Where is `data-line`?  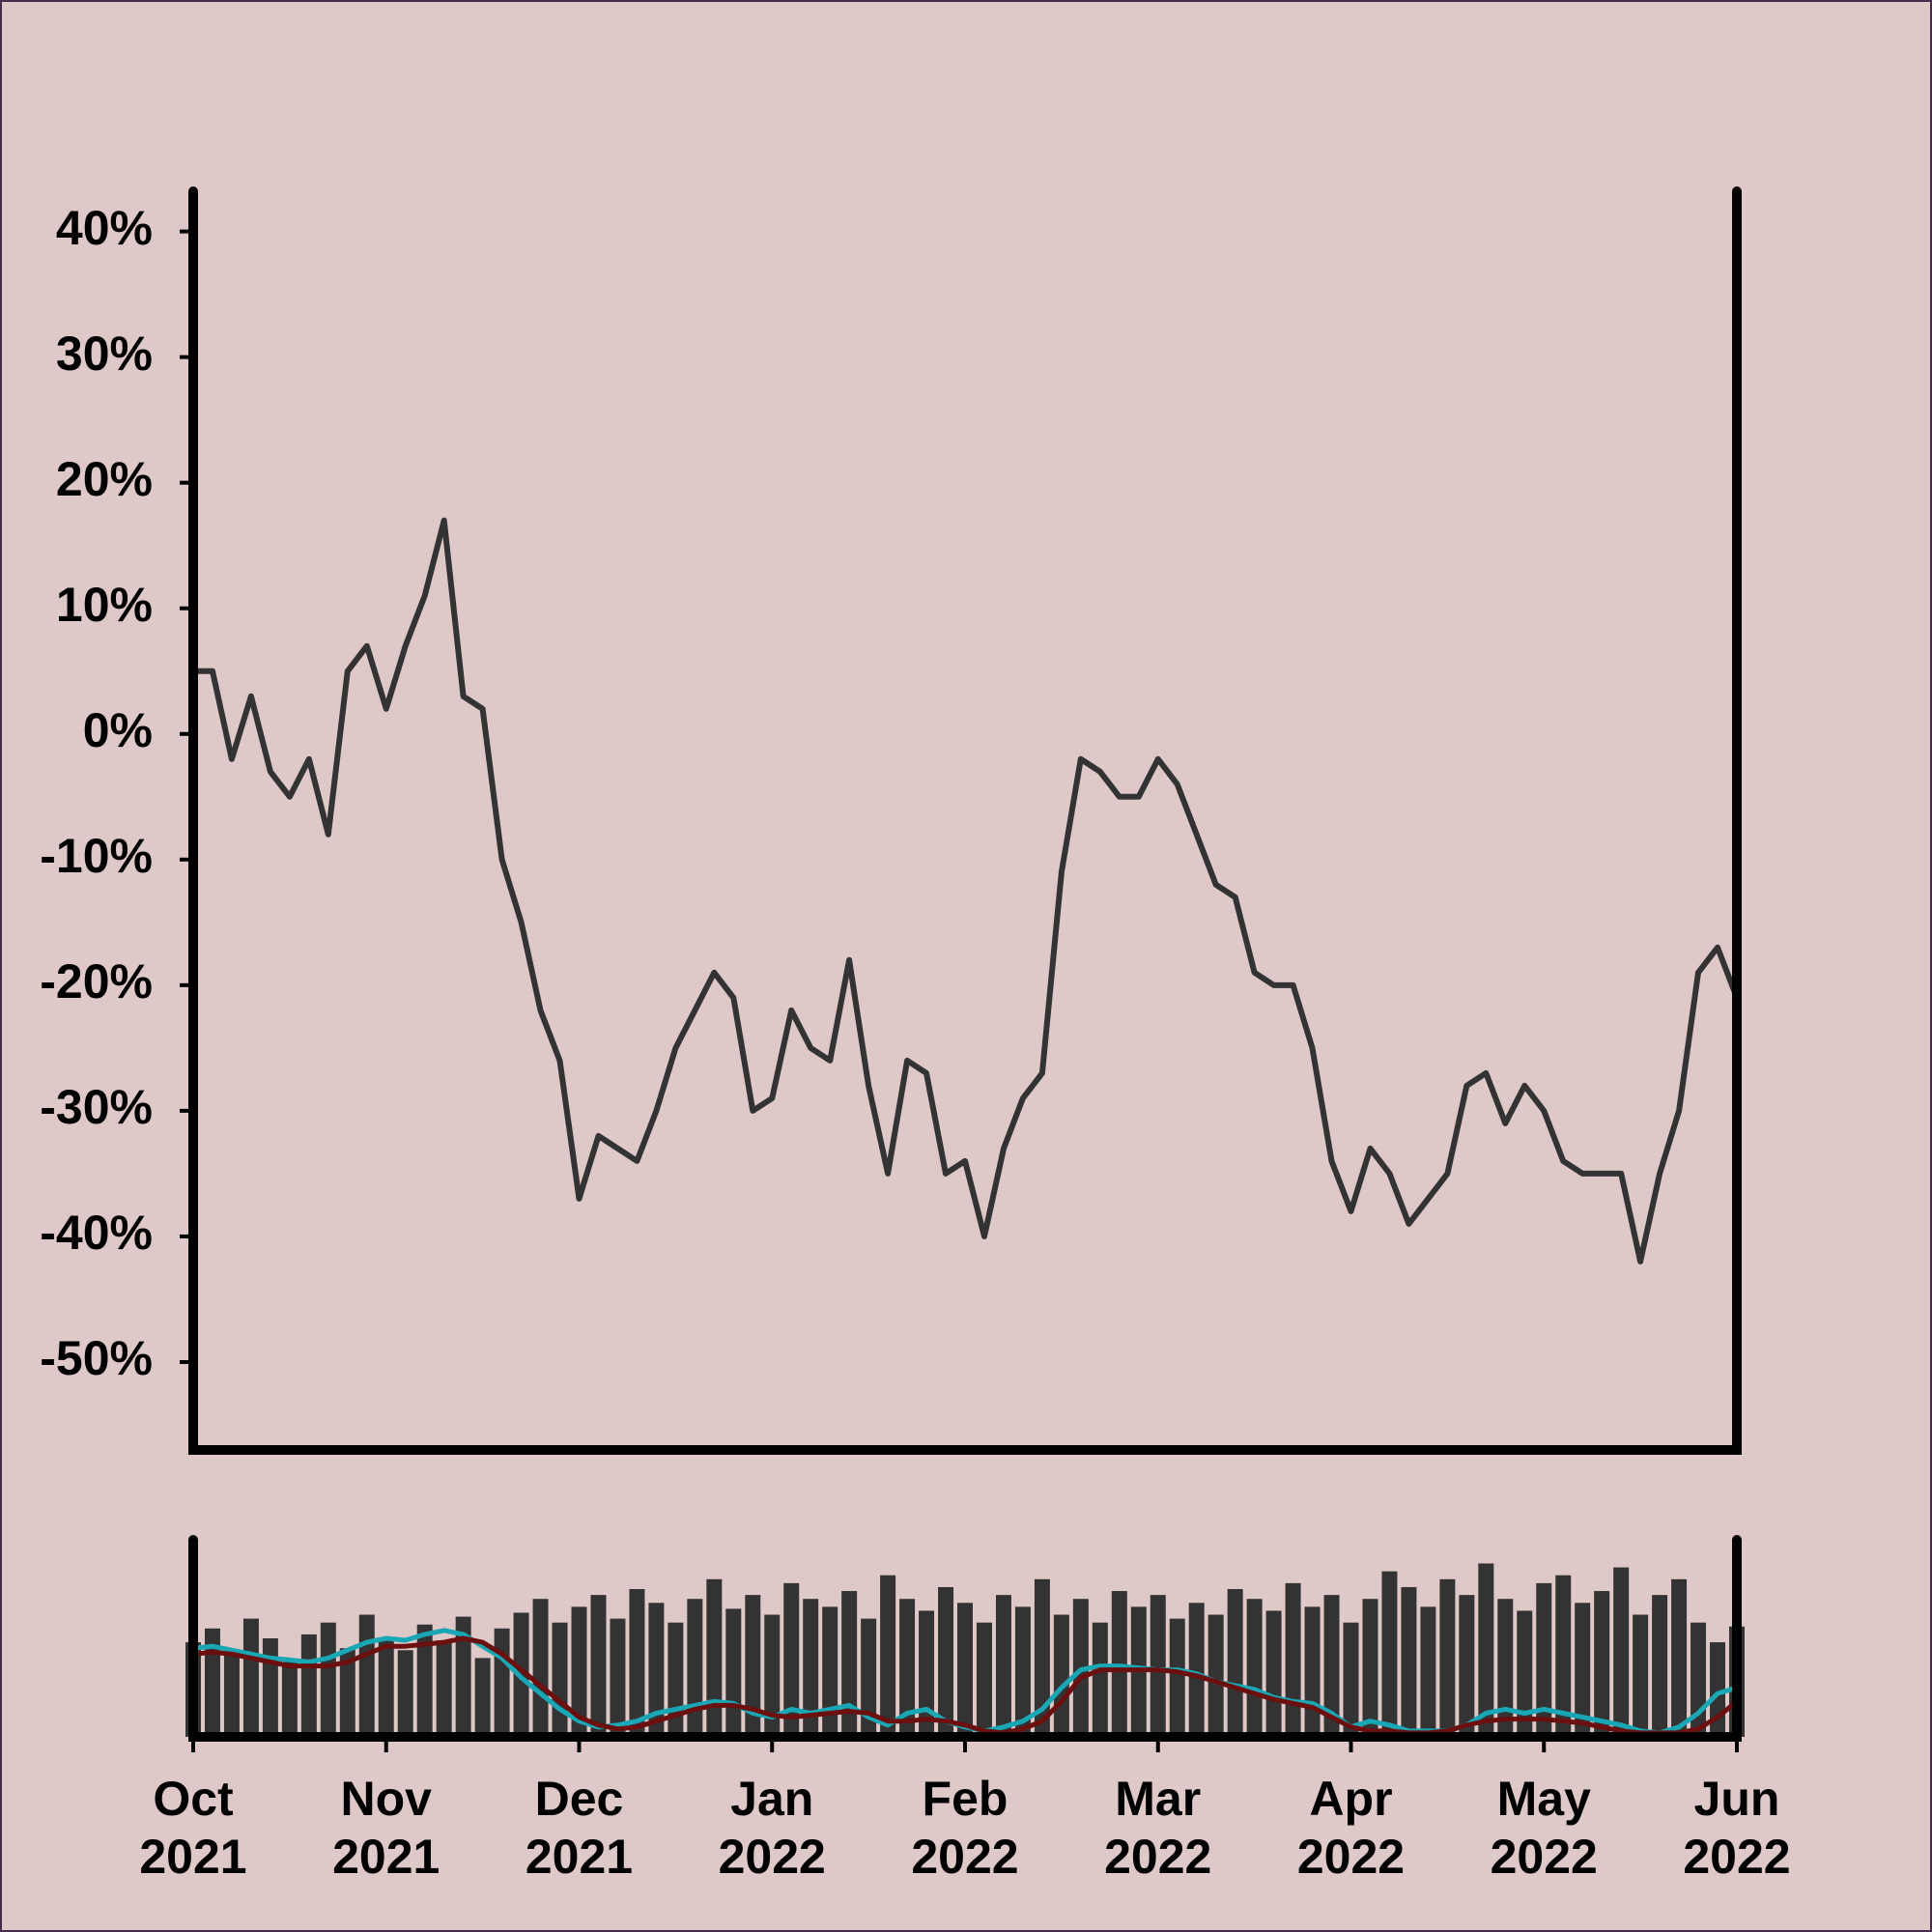
data-line is located at coordinates (965, 1685).